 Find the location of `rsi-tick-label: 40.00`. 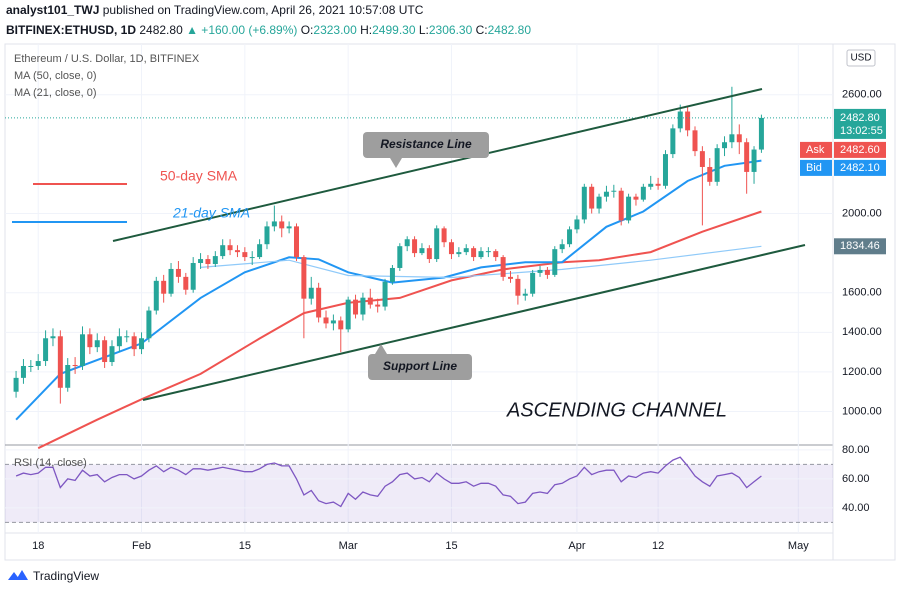

rsi-tick-label: 40.00 is located at coordinates (856, 508).